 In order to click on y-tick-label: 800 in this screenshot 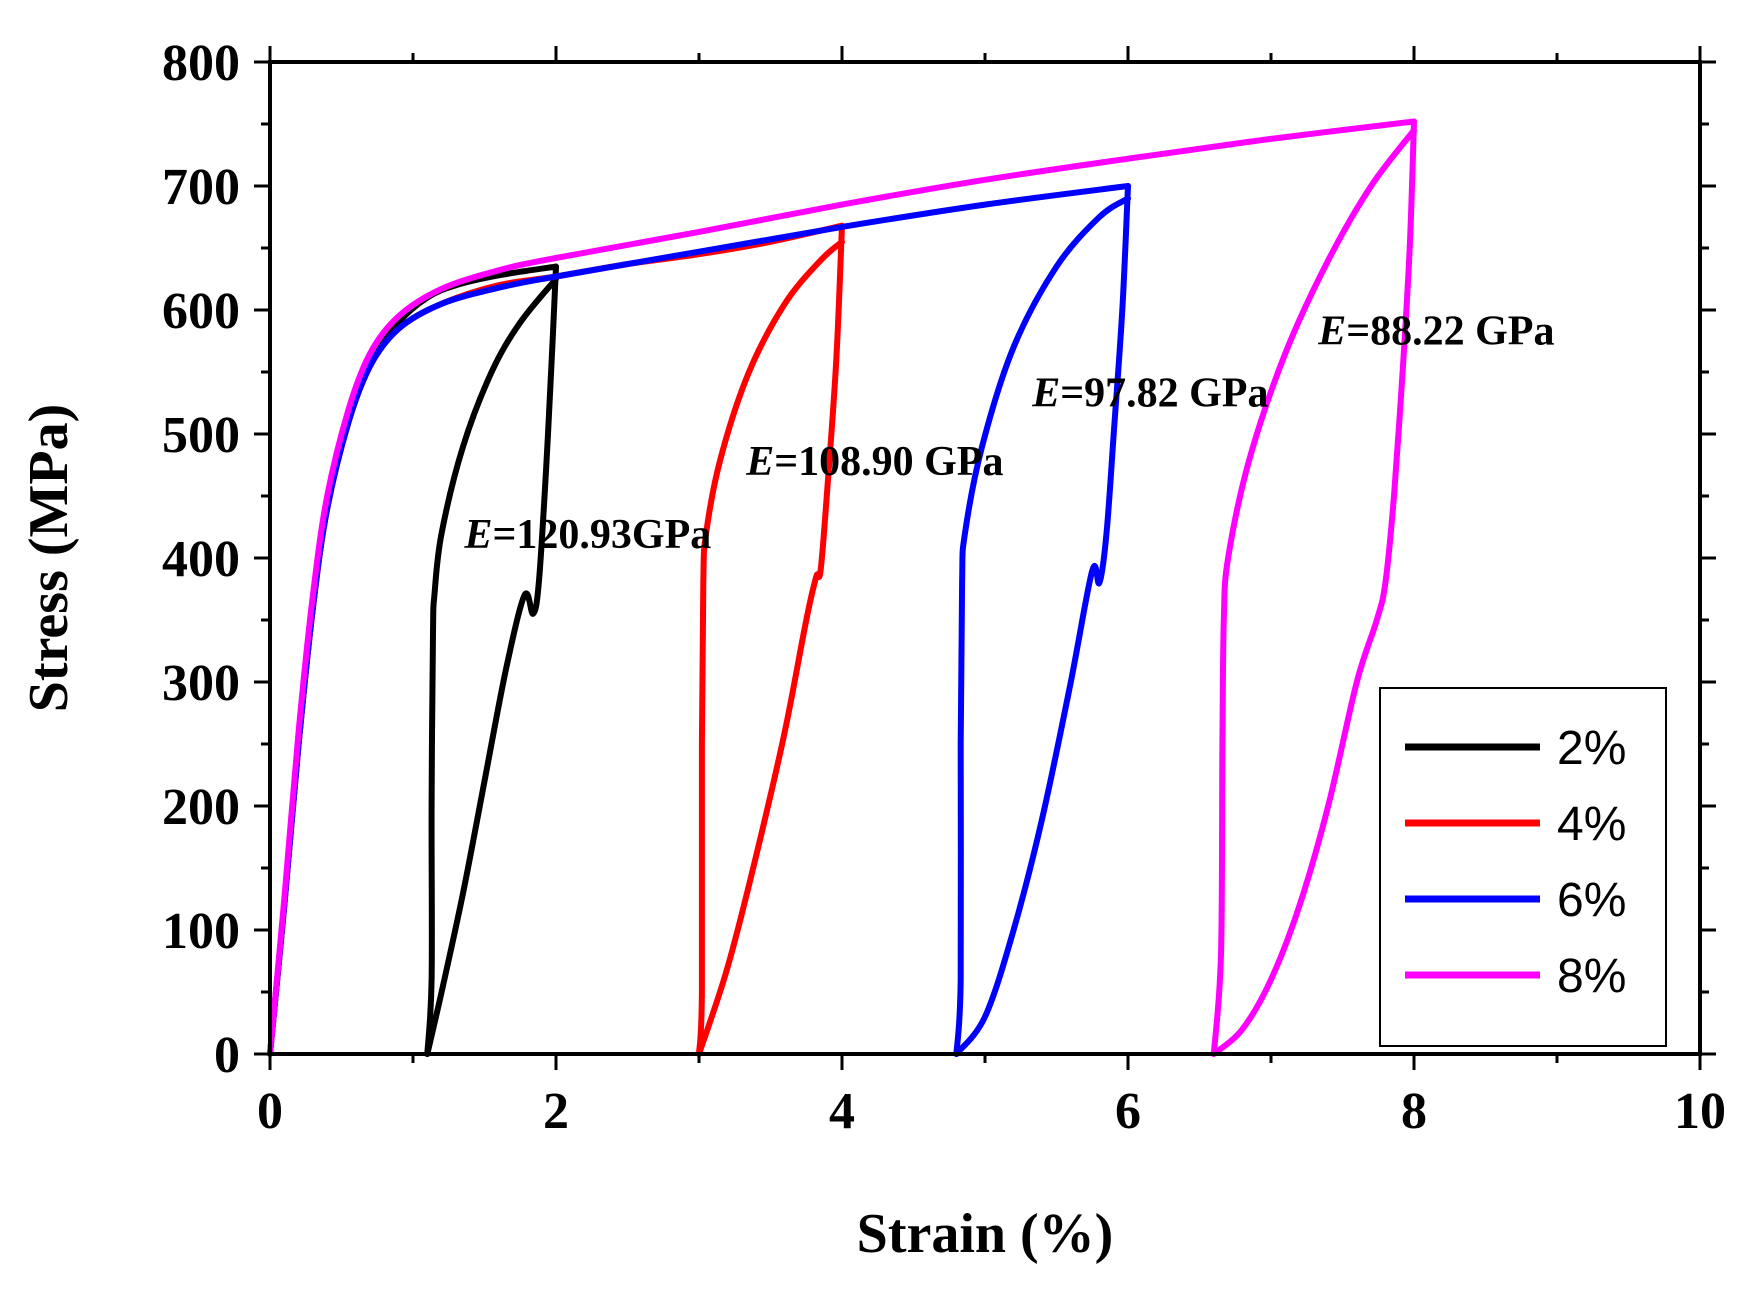, I will do `click(201, 63)`.